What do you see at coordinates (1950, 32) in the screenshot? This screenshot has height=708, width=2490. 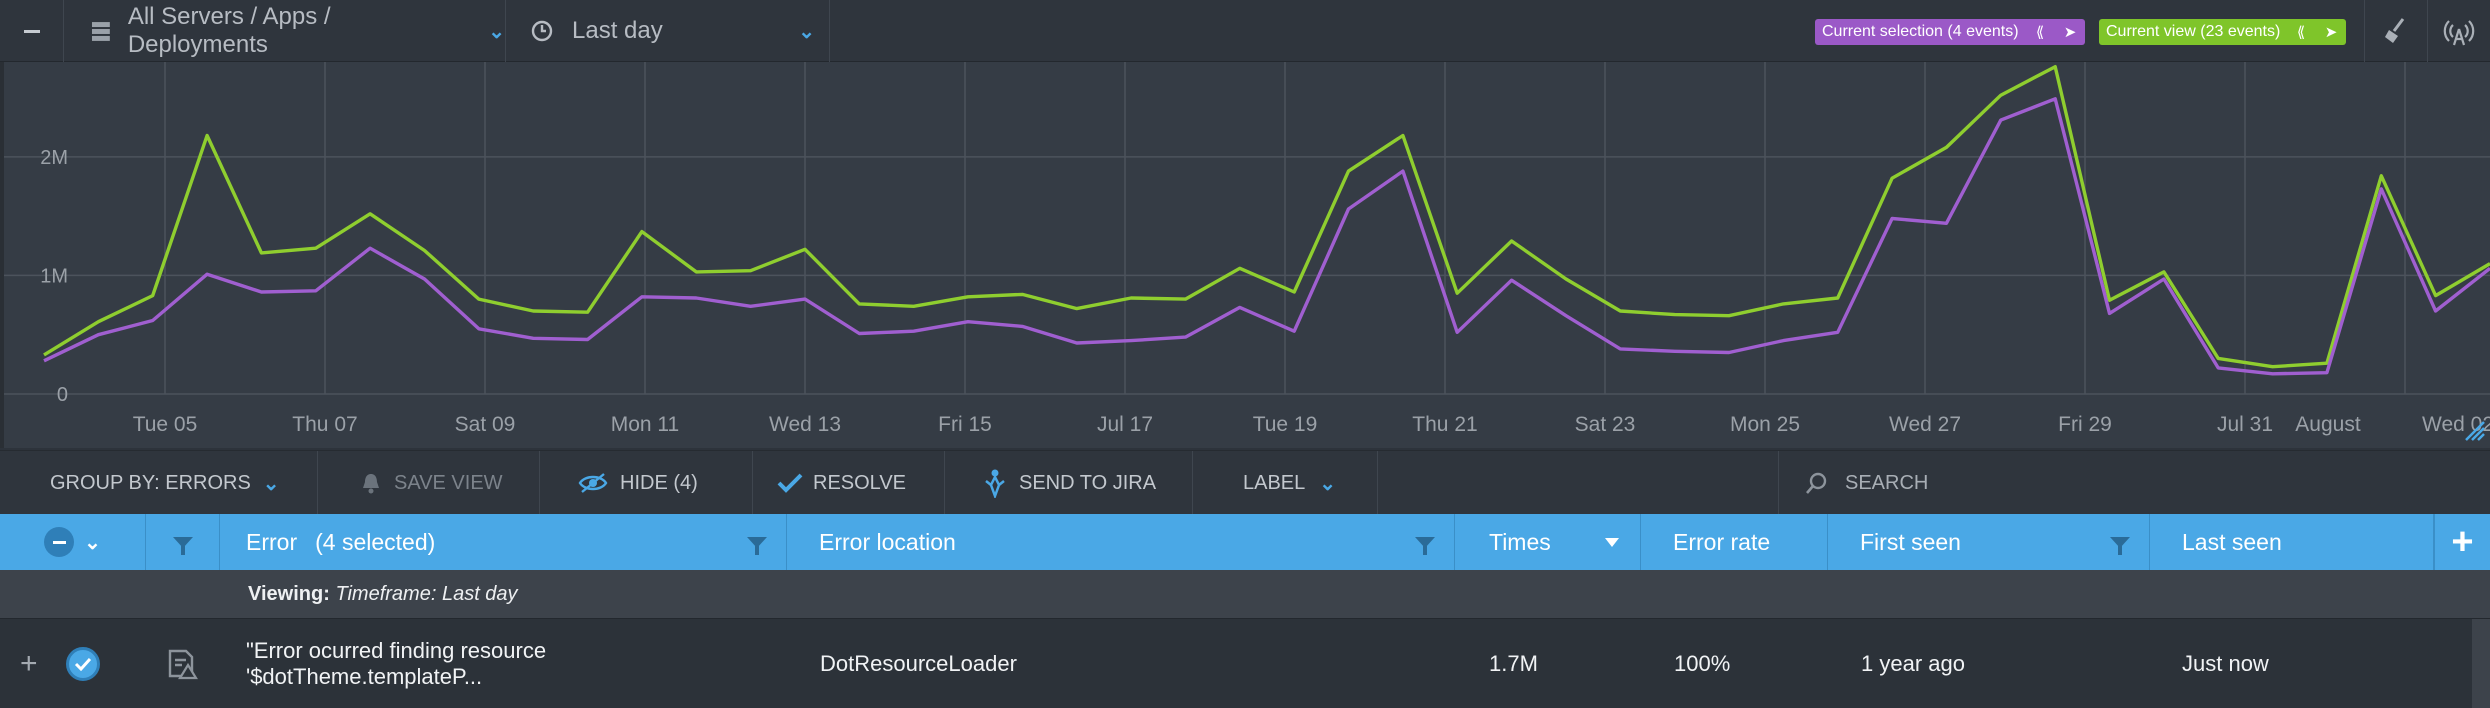 I see `current-selection-pill: Current selection (4 events) ⟪ ➤` at bounding box center [1950, 32].